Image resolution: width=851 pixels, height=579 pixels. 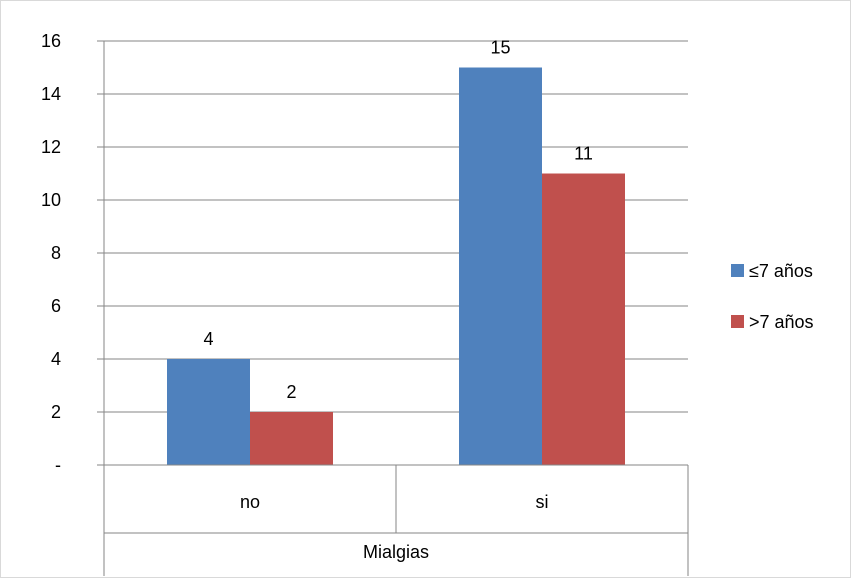 What do you see at coordinates (500, 48) in the screenshot?
I see `data-label: 15` at bounding box center [500, 48].